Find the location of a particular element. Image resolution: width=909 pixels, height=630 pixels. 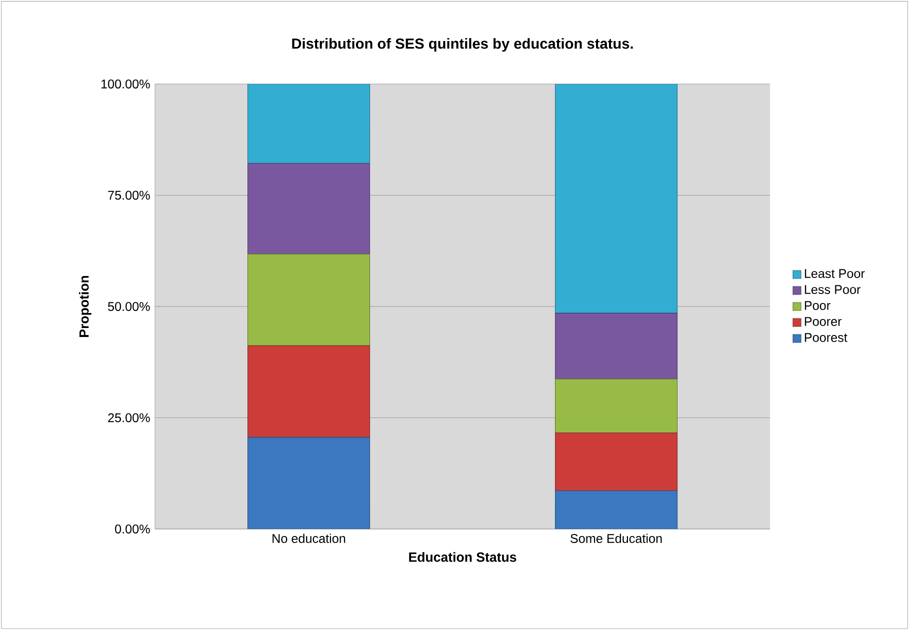

x-axis-title: Education Status is located at coordinates (462, 557).